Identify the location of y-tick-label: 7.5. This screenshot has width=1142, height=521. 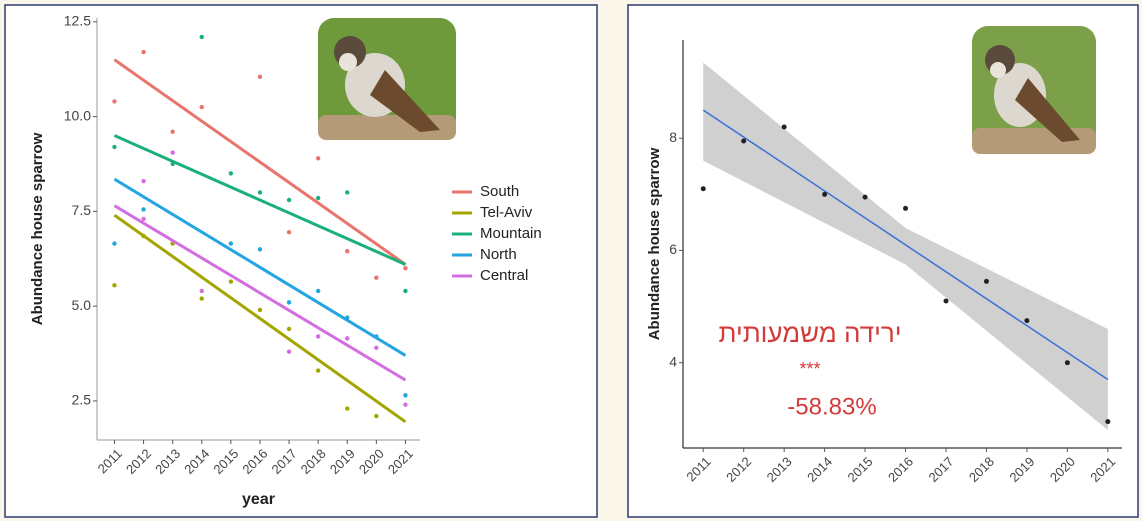
(82, 210).